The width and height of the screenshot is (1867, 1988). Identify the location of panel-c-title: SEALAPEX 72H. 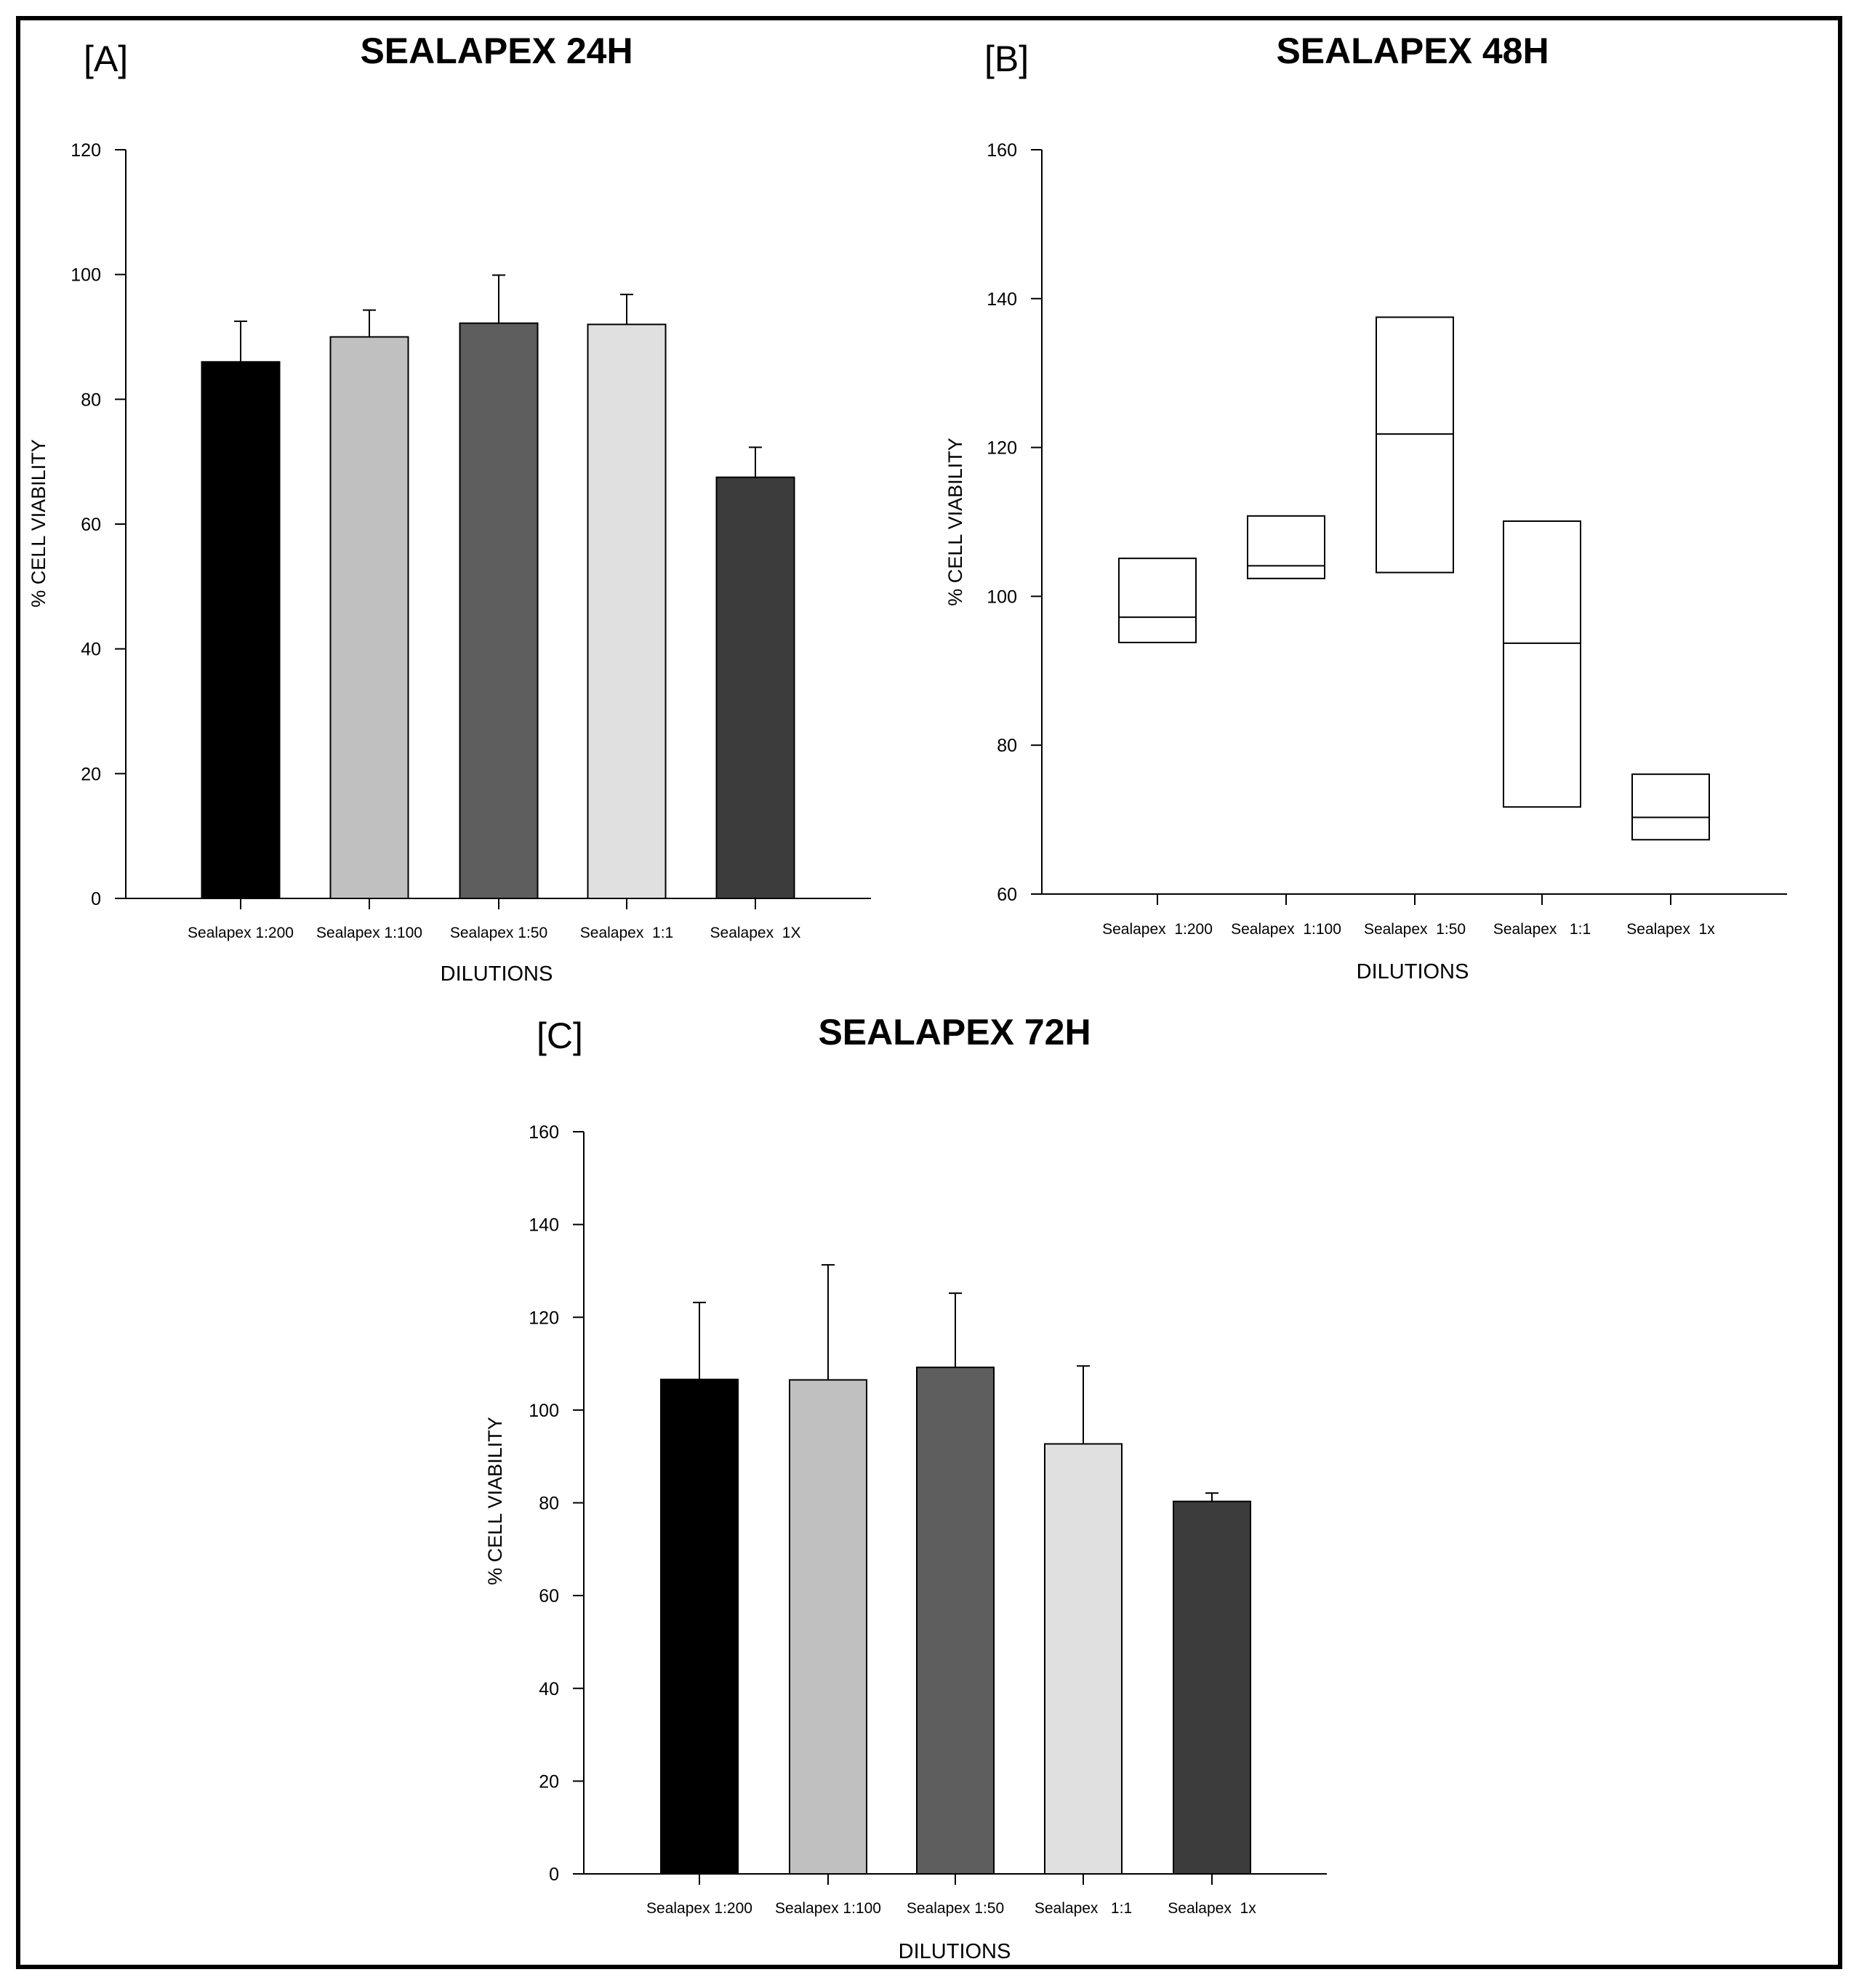
(955, 1032).